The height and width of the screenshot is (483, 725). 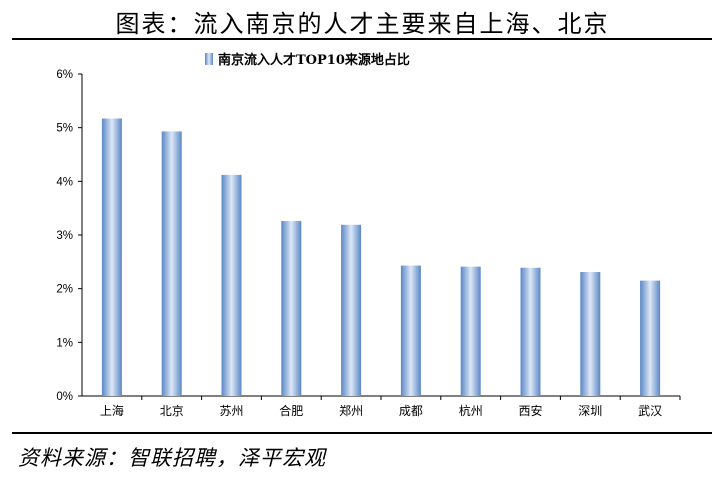 What do you see at coordinates (362, 433) in the screenshot?
I see `bottom-rule` at bounding box center [362, 433].